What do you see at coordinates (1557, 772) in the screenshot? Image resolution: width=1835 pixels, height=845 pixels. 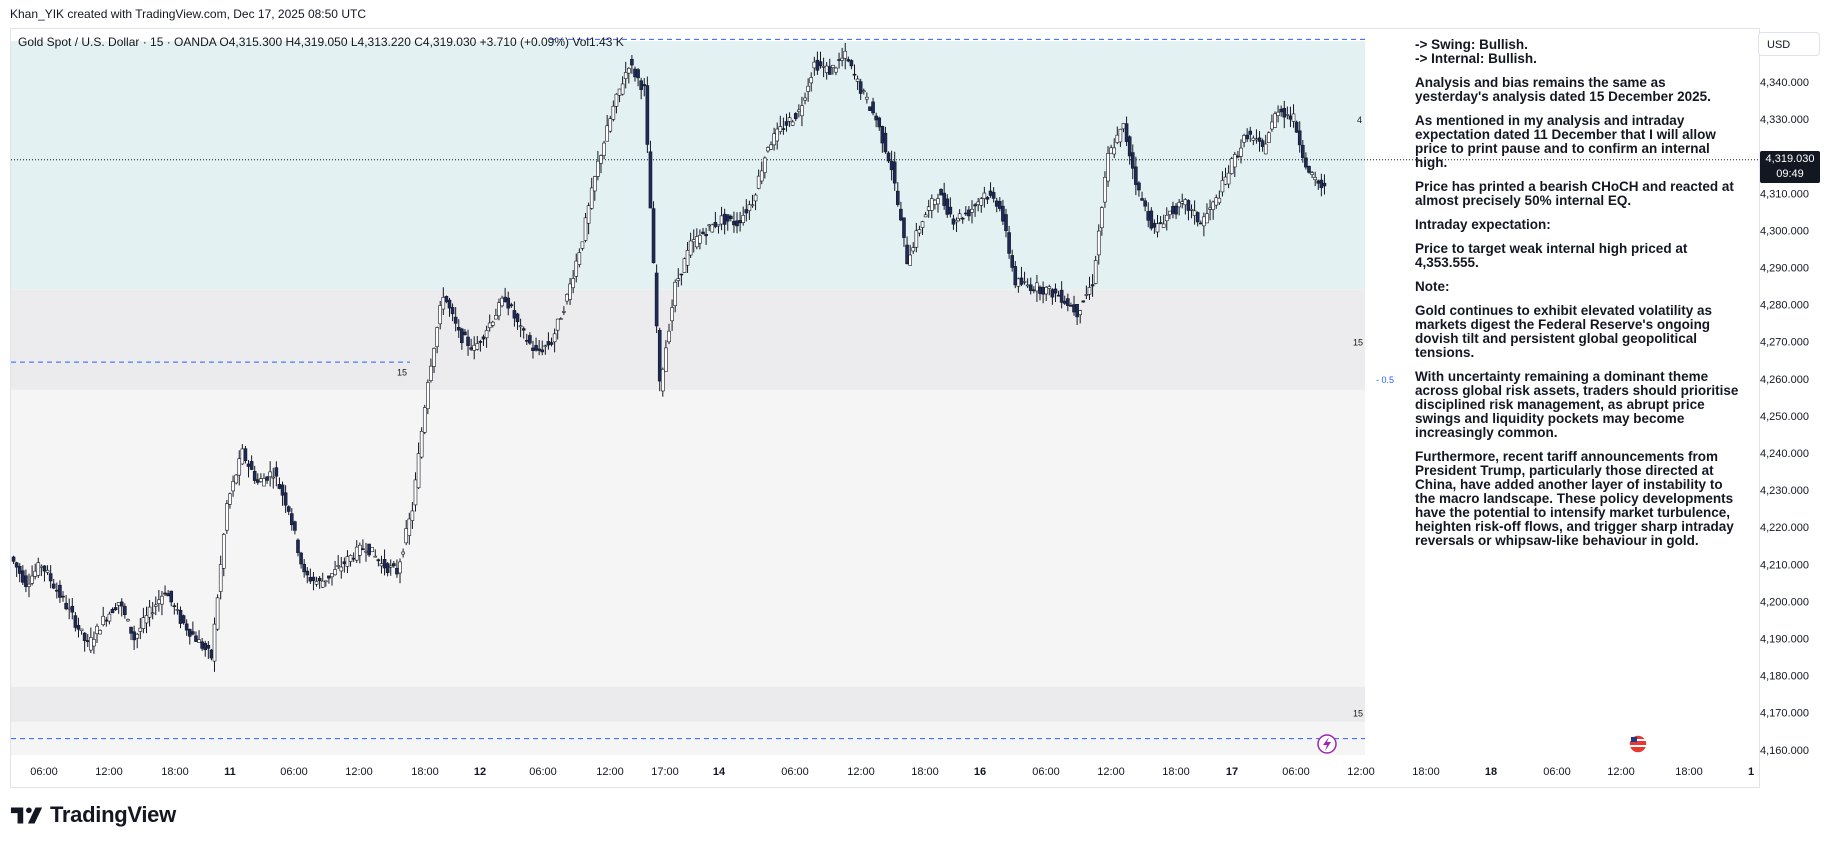 I see `x-tick-label: 06:00` at bounding box center [1557, 772].